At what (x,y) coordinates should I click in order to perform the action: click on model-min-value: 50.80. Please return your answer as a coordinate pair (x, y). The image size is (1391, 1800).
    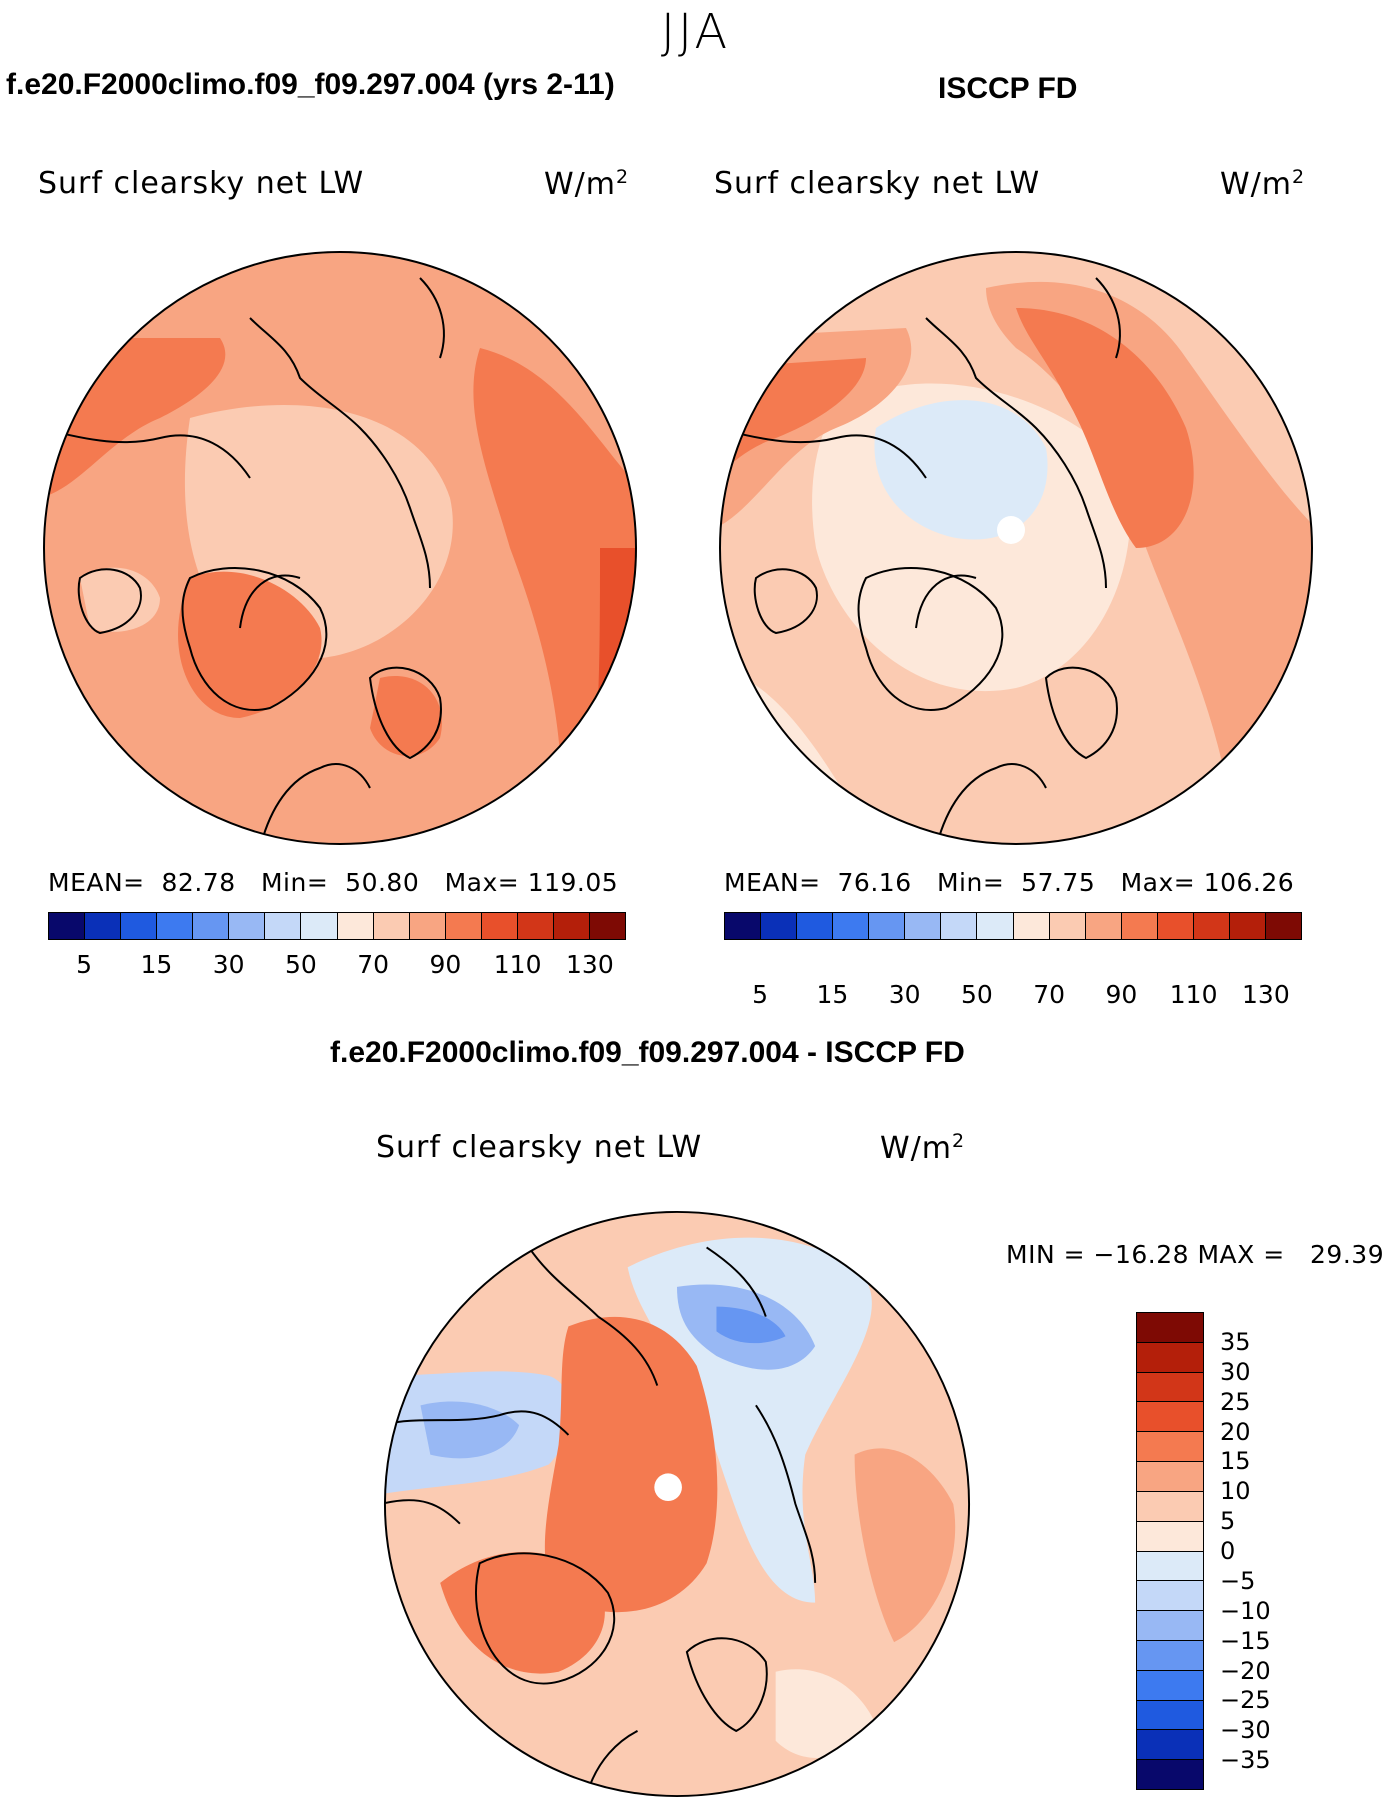
    Looking at the image, I should click on (382, 882).